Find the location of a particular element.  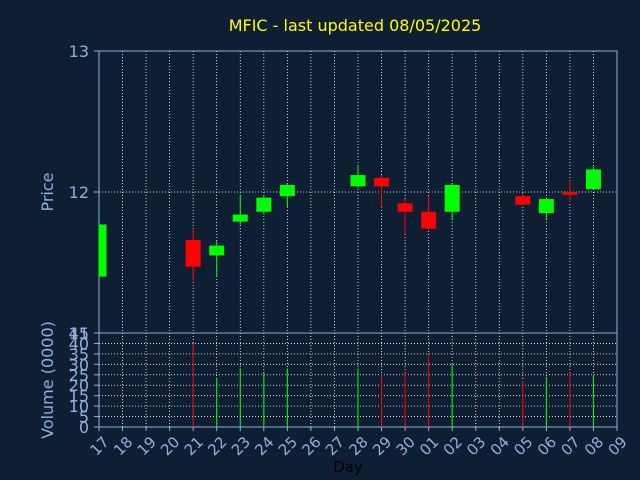

x-axis-label: Day is located at coordinates (348, 467).